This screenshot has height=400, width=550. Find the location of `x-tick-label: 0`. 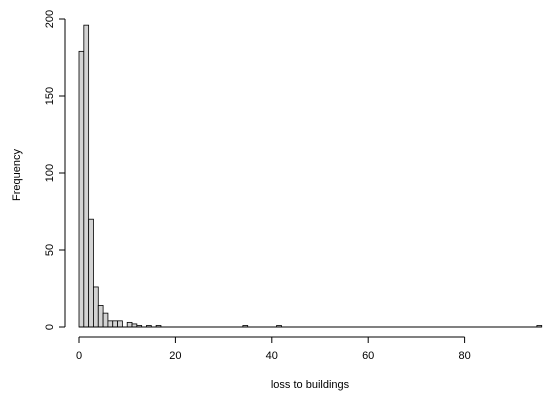

x-tick-label: 0 is located at coordinates (79, 356).